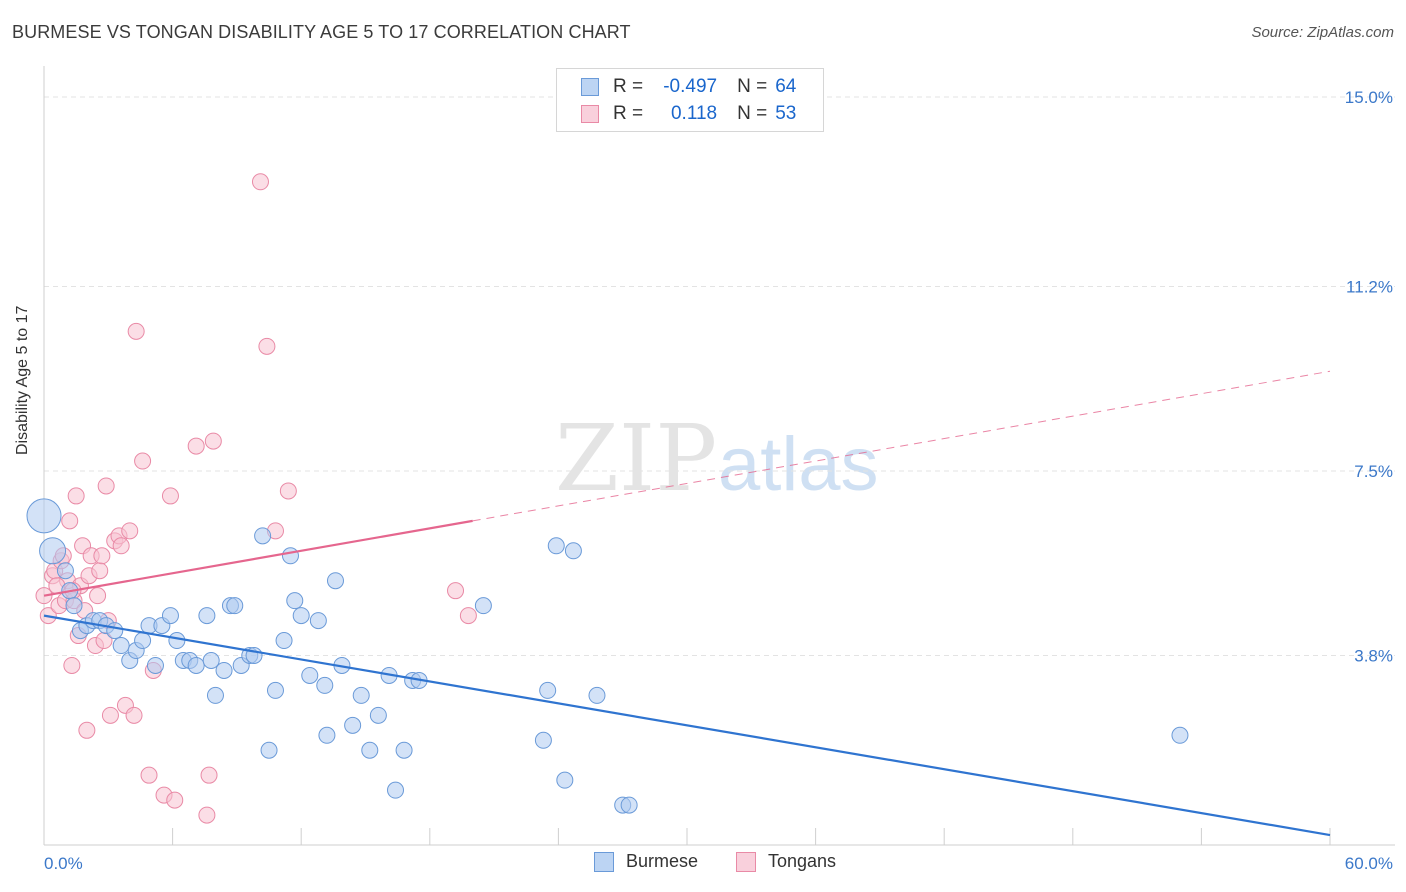 Image resolution: width=1406 pixels, height=892 pixels. Describe the element at coordinates (694, 113) in the screenshot. I see `legend-r-value: 0.118` at that location.